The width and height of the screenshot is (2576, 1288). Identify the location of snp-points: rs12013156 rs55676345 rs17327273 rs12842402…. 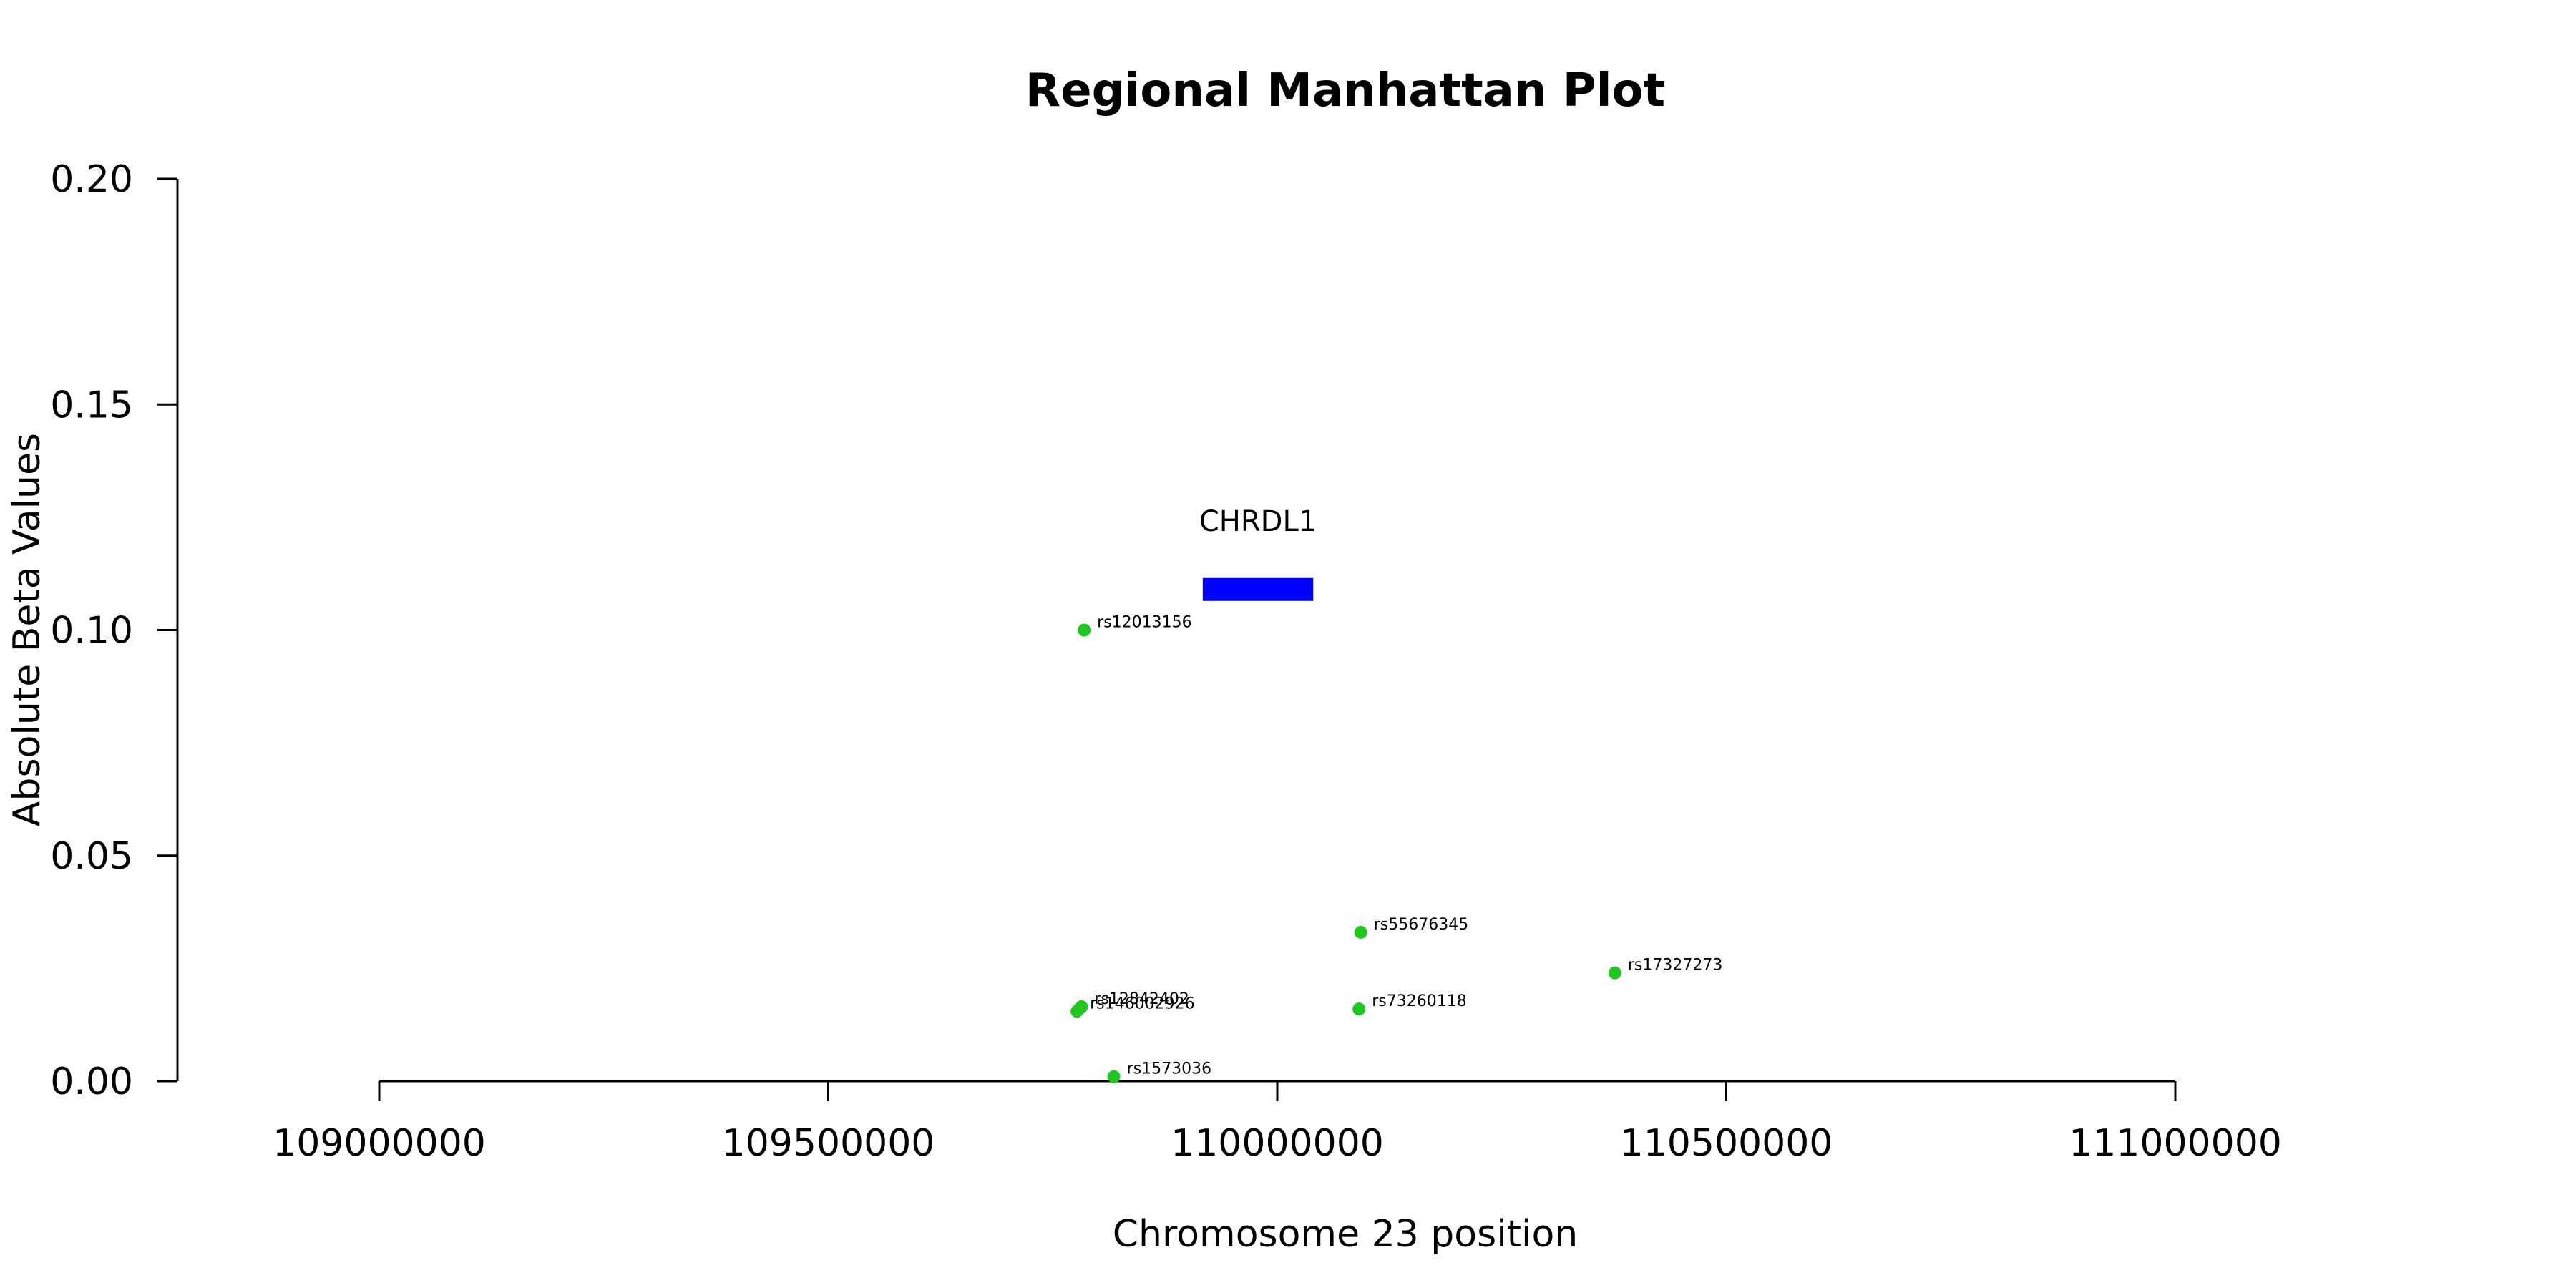
(1396, 848).